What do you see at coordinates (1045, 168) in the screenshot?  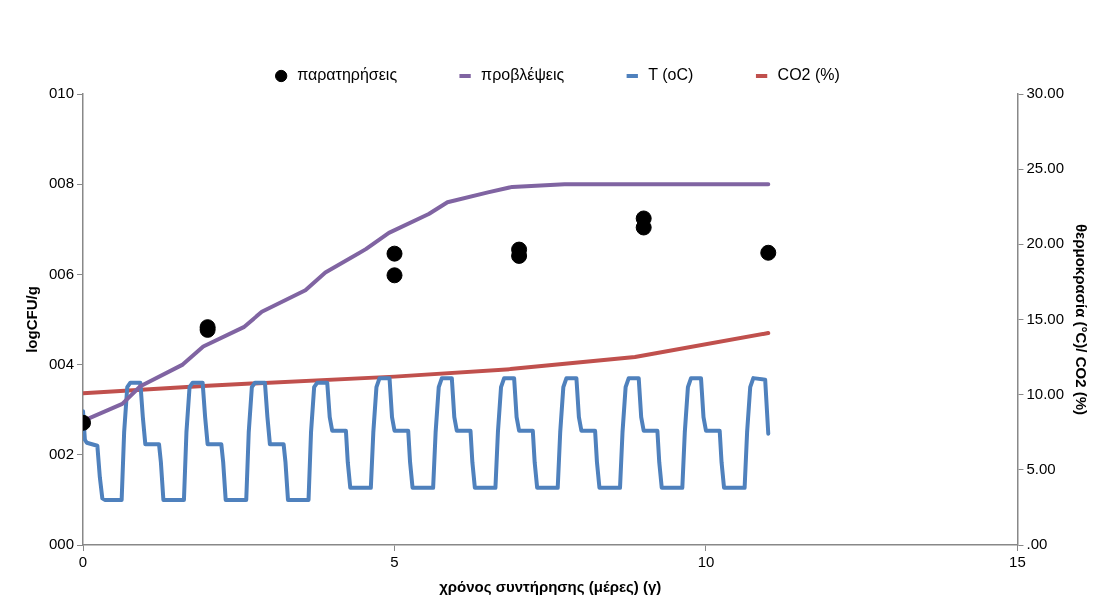 I see `y2-tick-label: 25.00` at bounding box center [1045, 168].